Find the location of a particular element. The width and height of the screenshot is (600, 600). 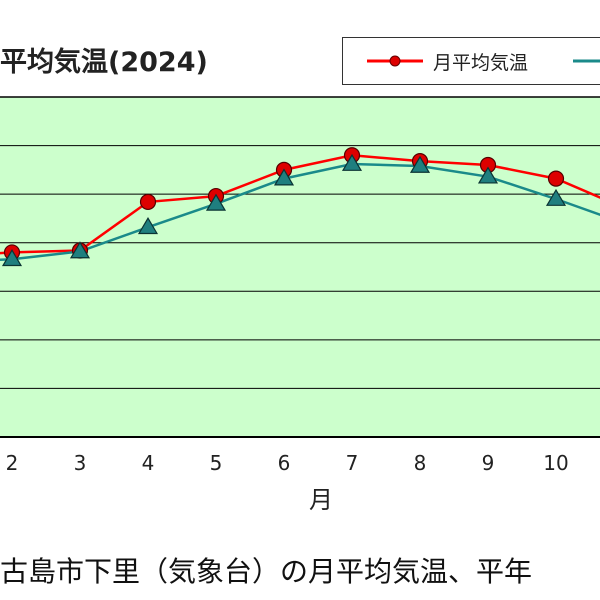

legend-swatches is located at coordinates (483, 61).